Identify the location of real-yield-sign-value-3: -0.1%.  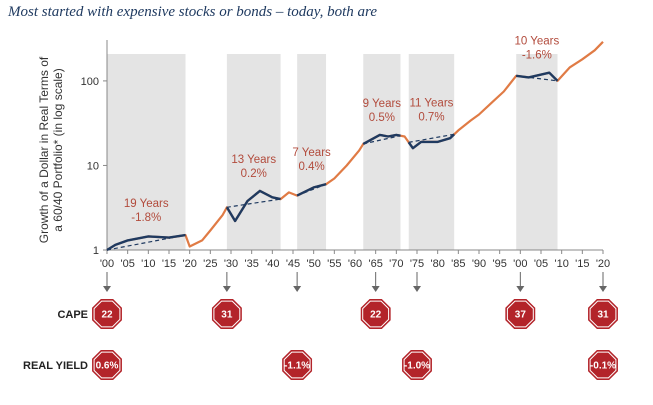
(603, 366).